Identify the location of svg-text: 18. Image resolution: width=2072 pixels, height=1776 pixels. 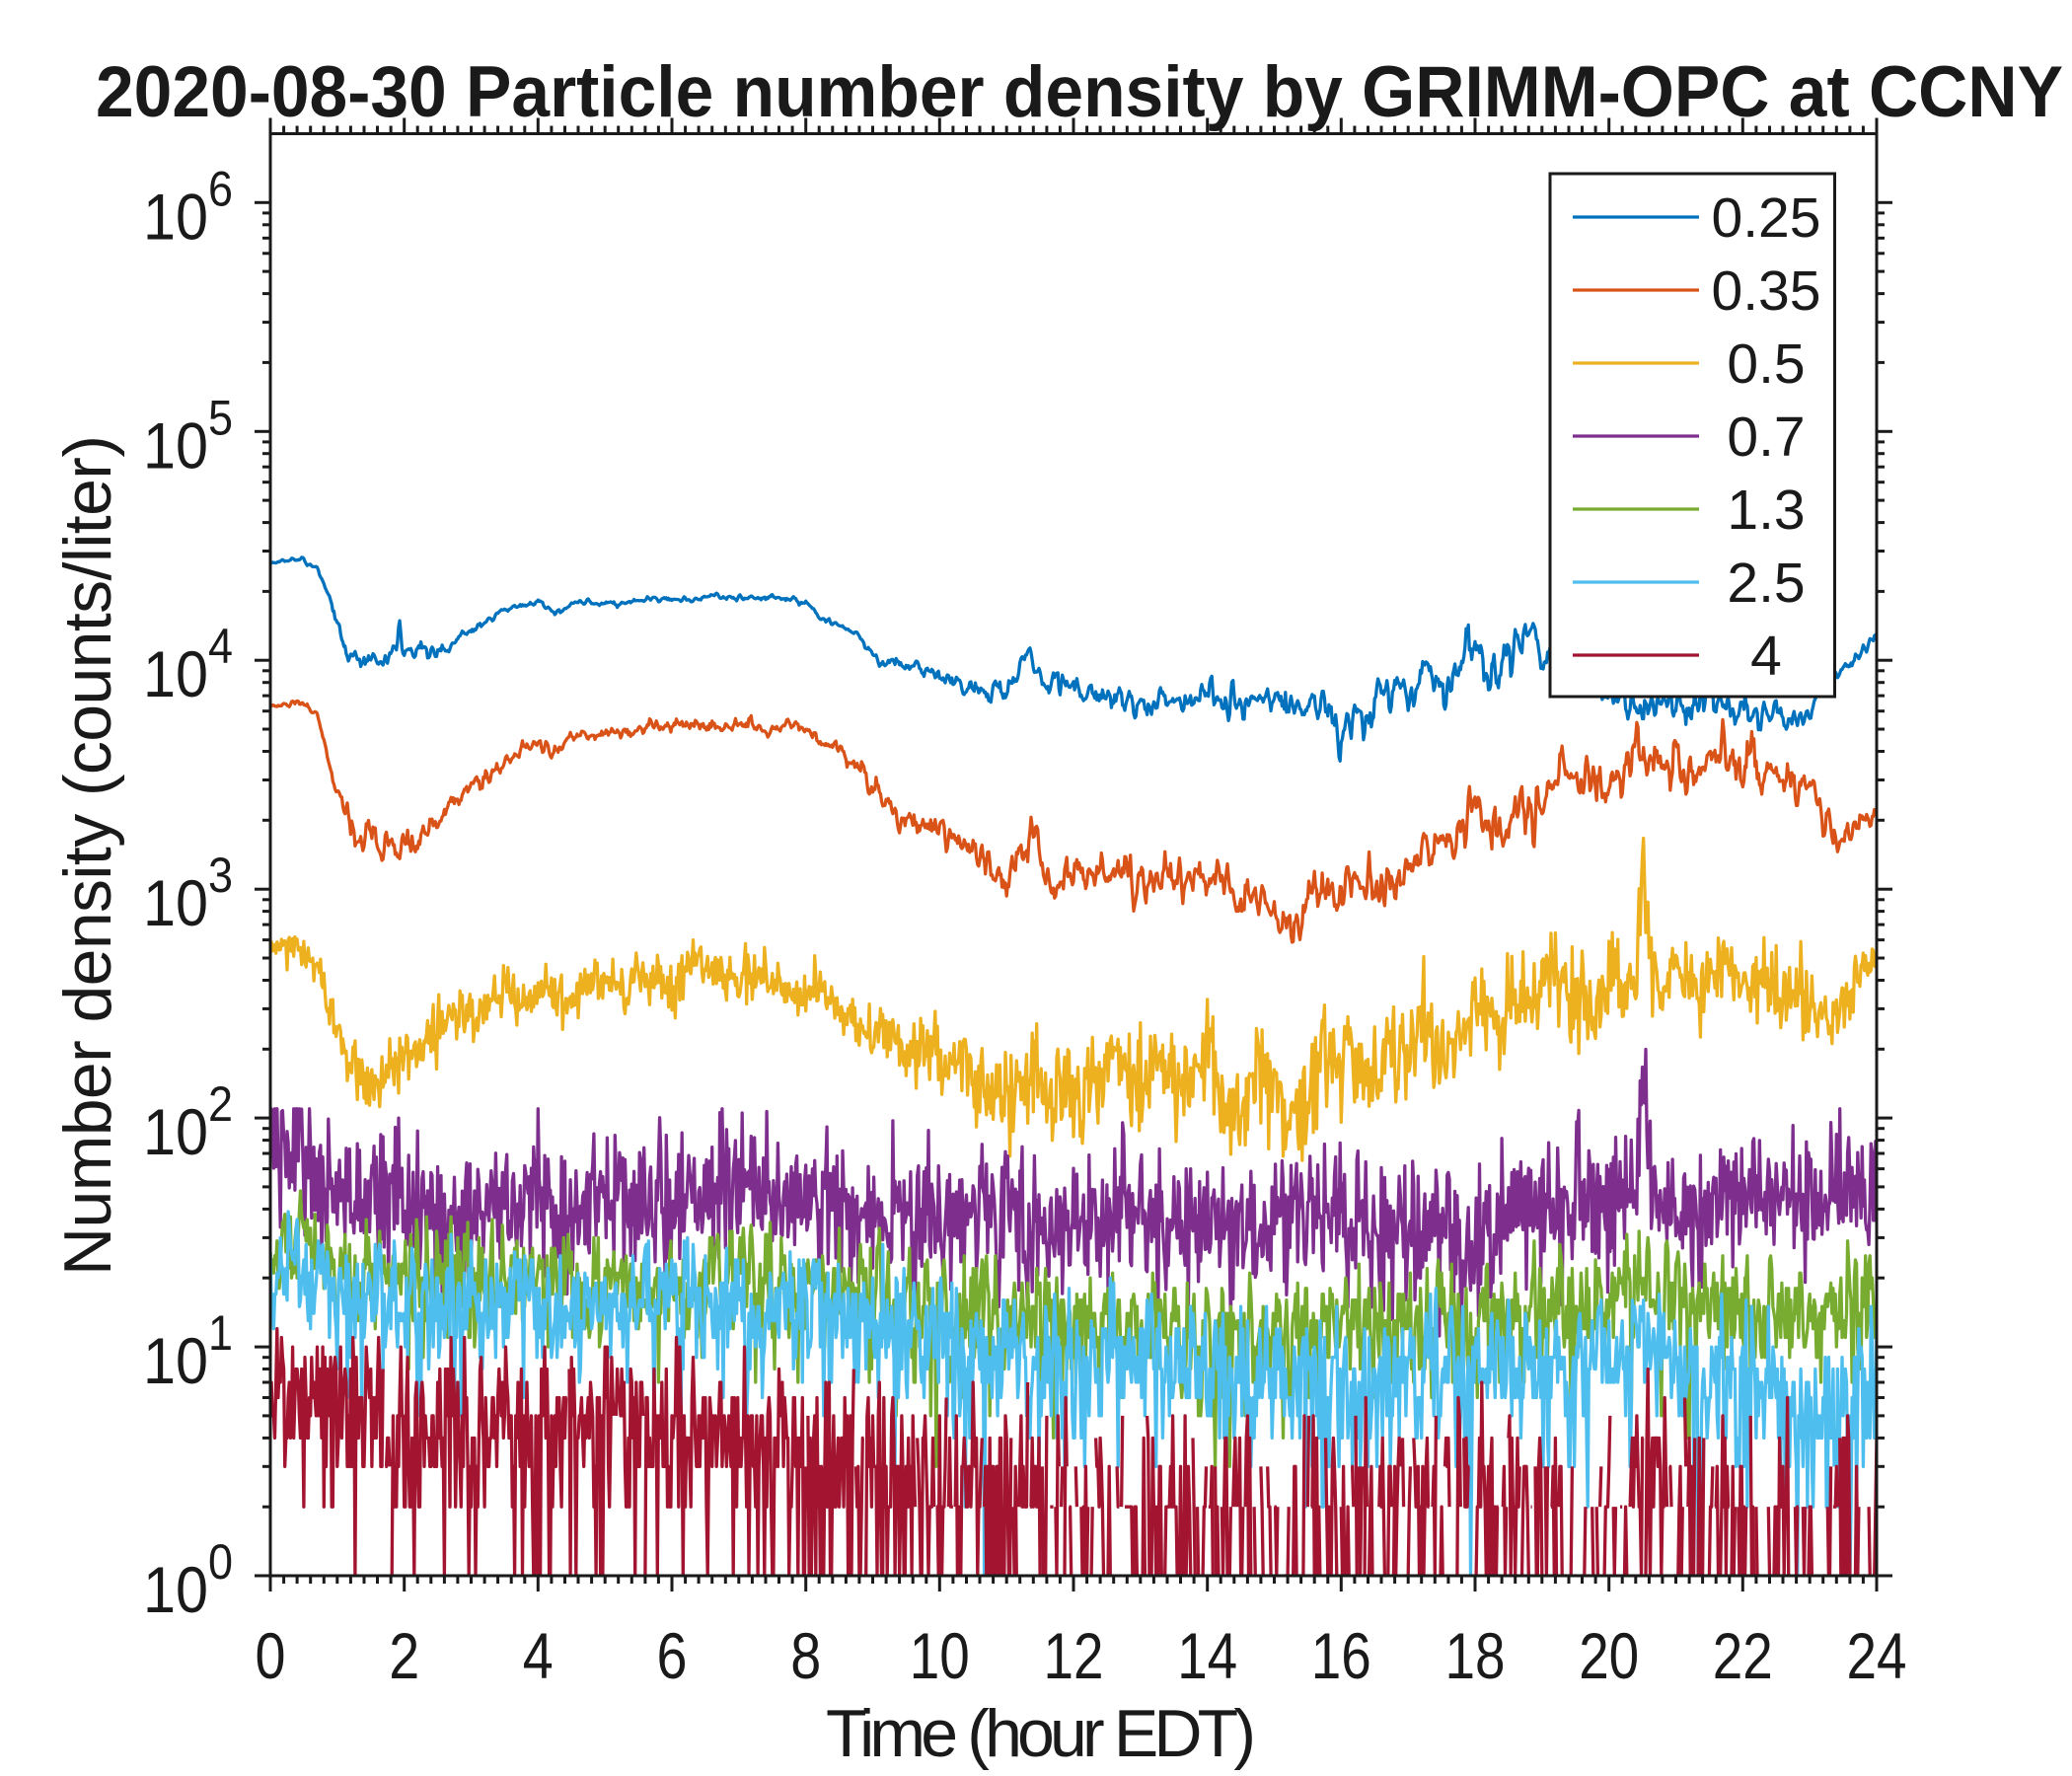
(1476, 1655).